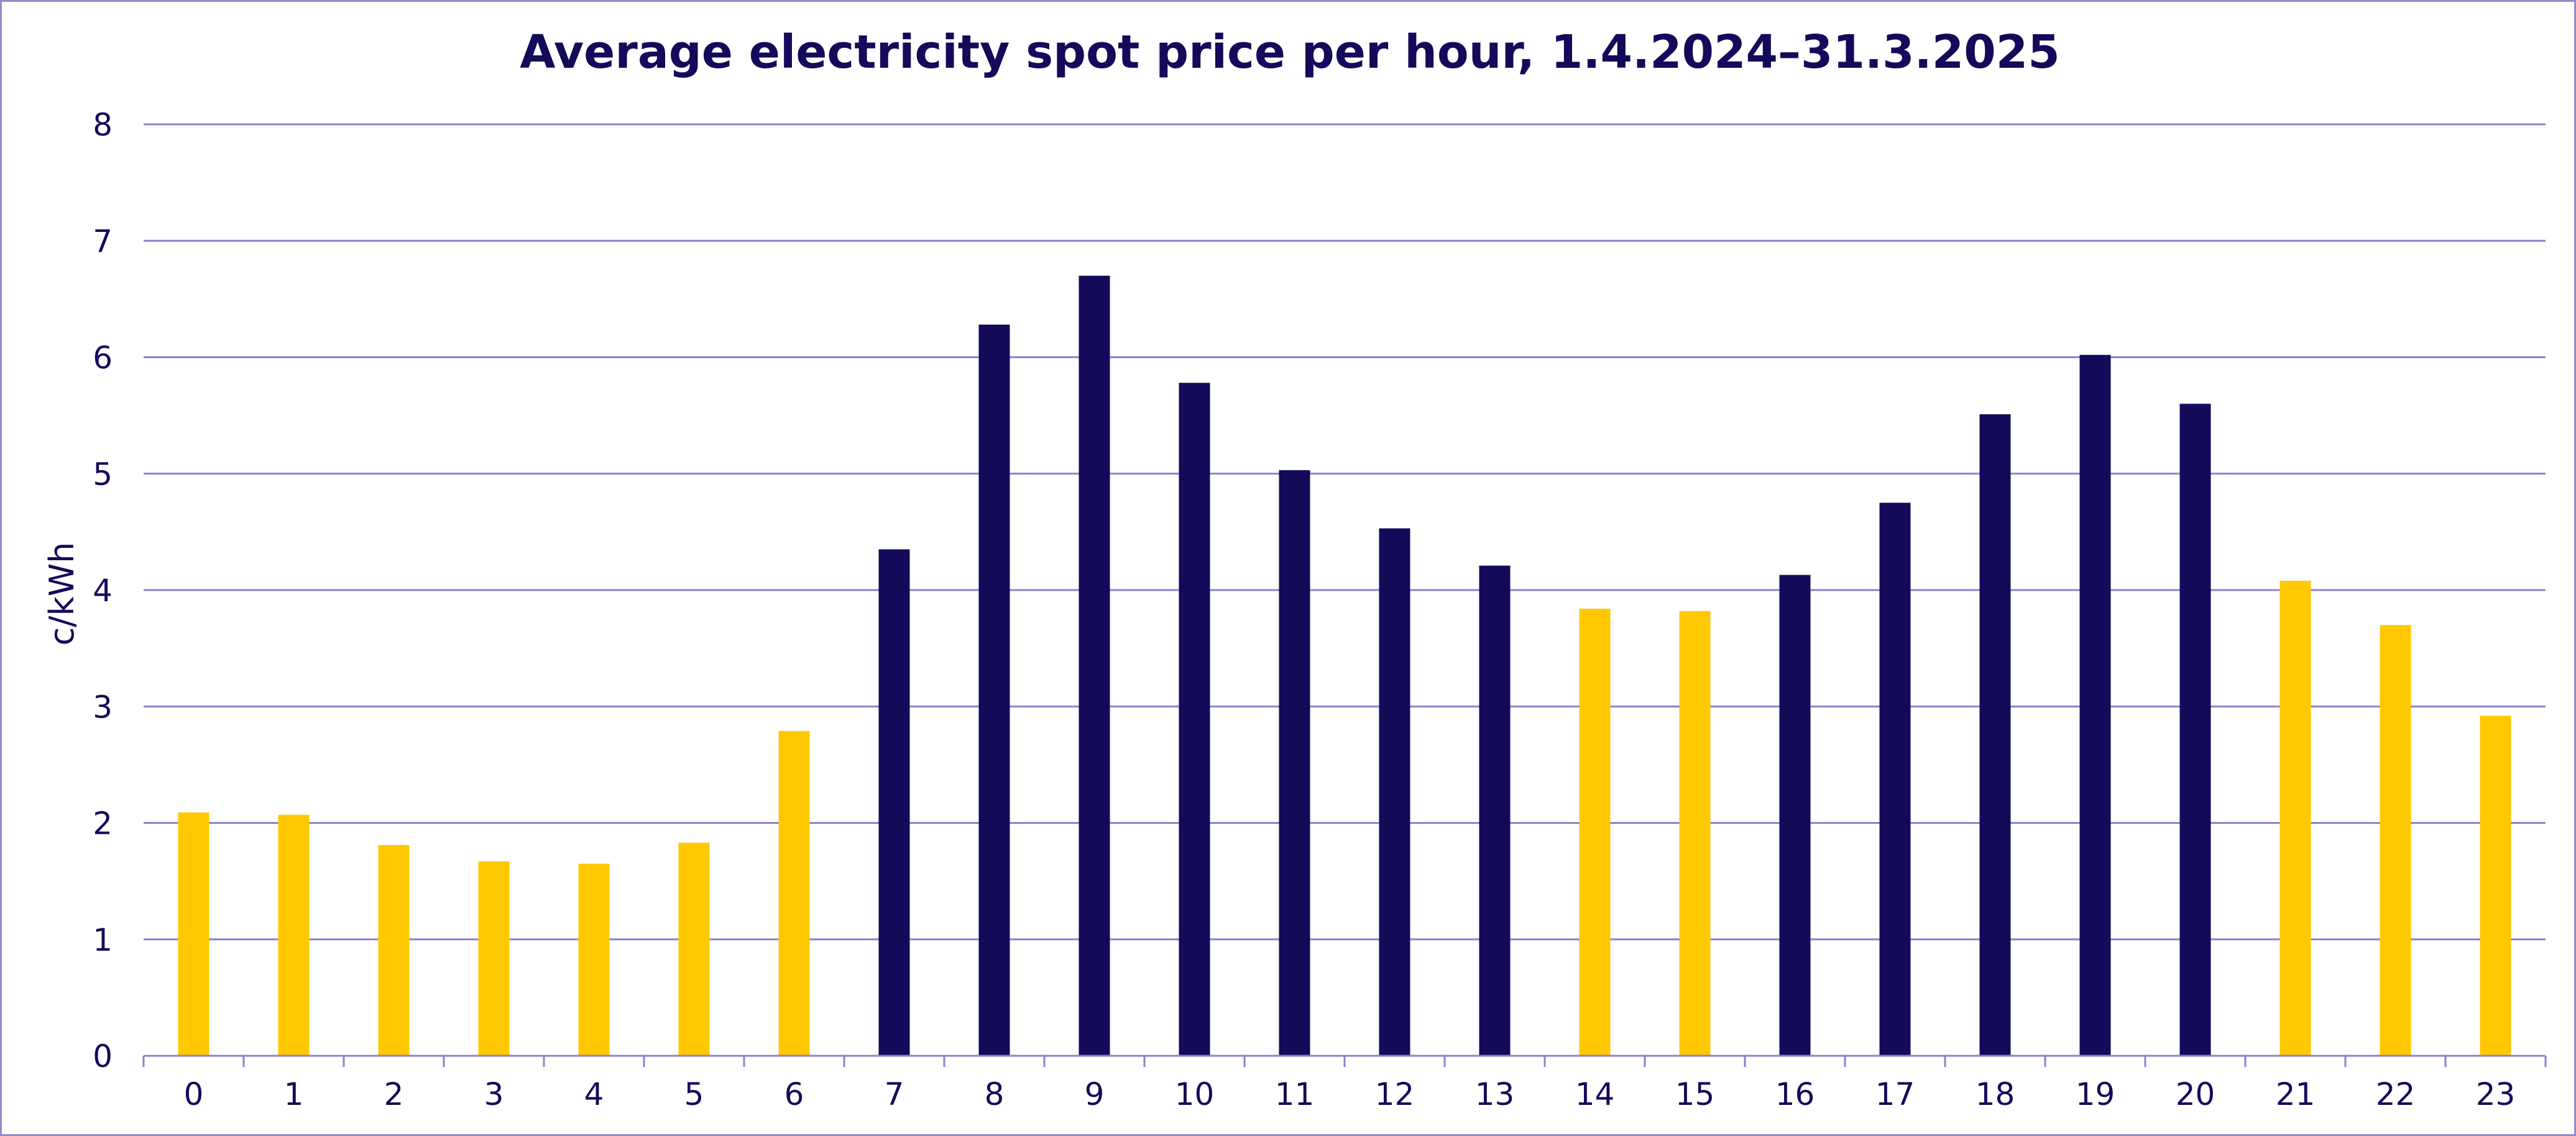 The width and height of the screenshot is (2576, 1136). Describe the element at coordinates (394, 1094) in the screenshot. I see `x-tick-label: 2` at that location.